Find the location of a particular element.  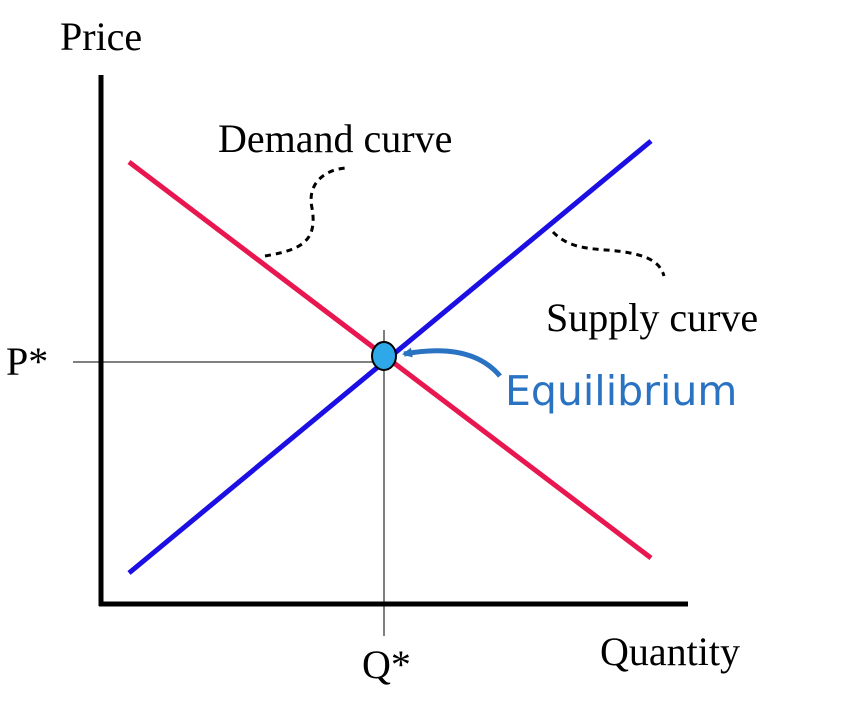

equilibrium-point is located at coordinates (384, 356).